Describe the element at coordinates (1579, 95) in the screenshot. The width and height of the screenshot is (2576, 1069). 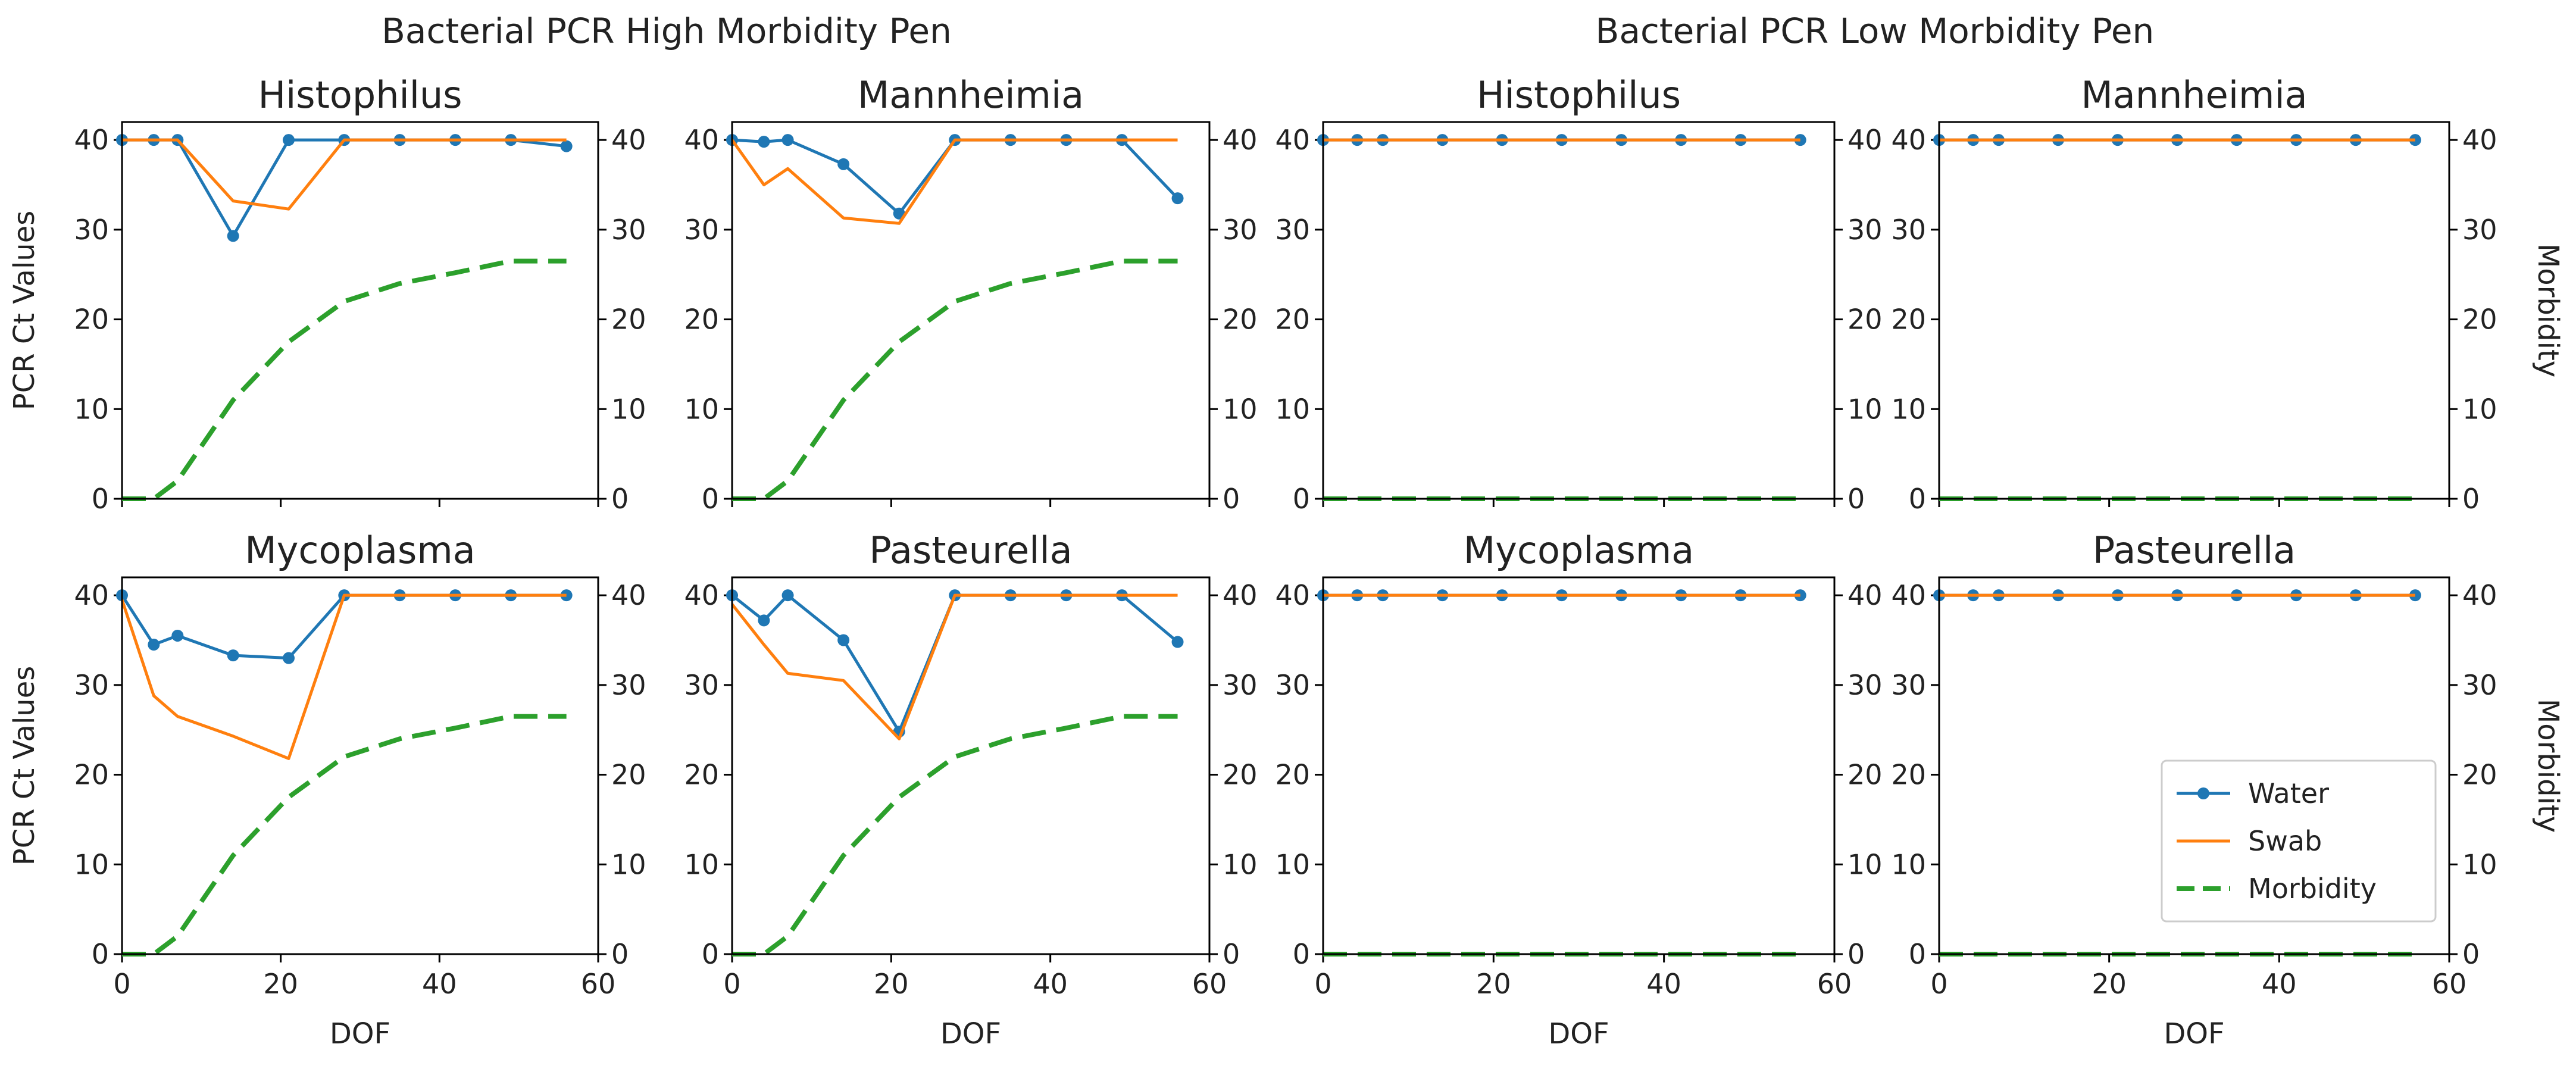
I see `panel-title: Histophilus` at that location.